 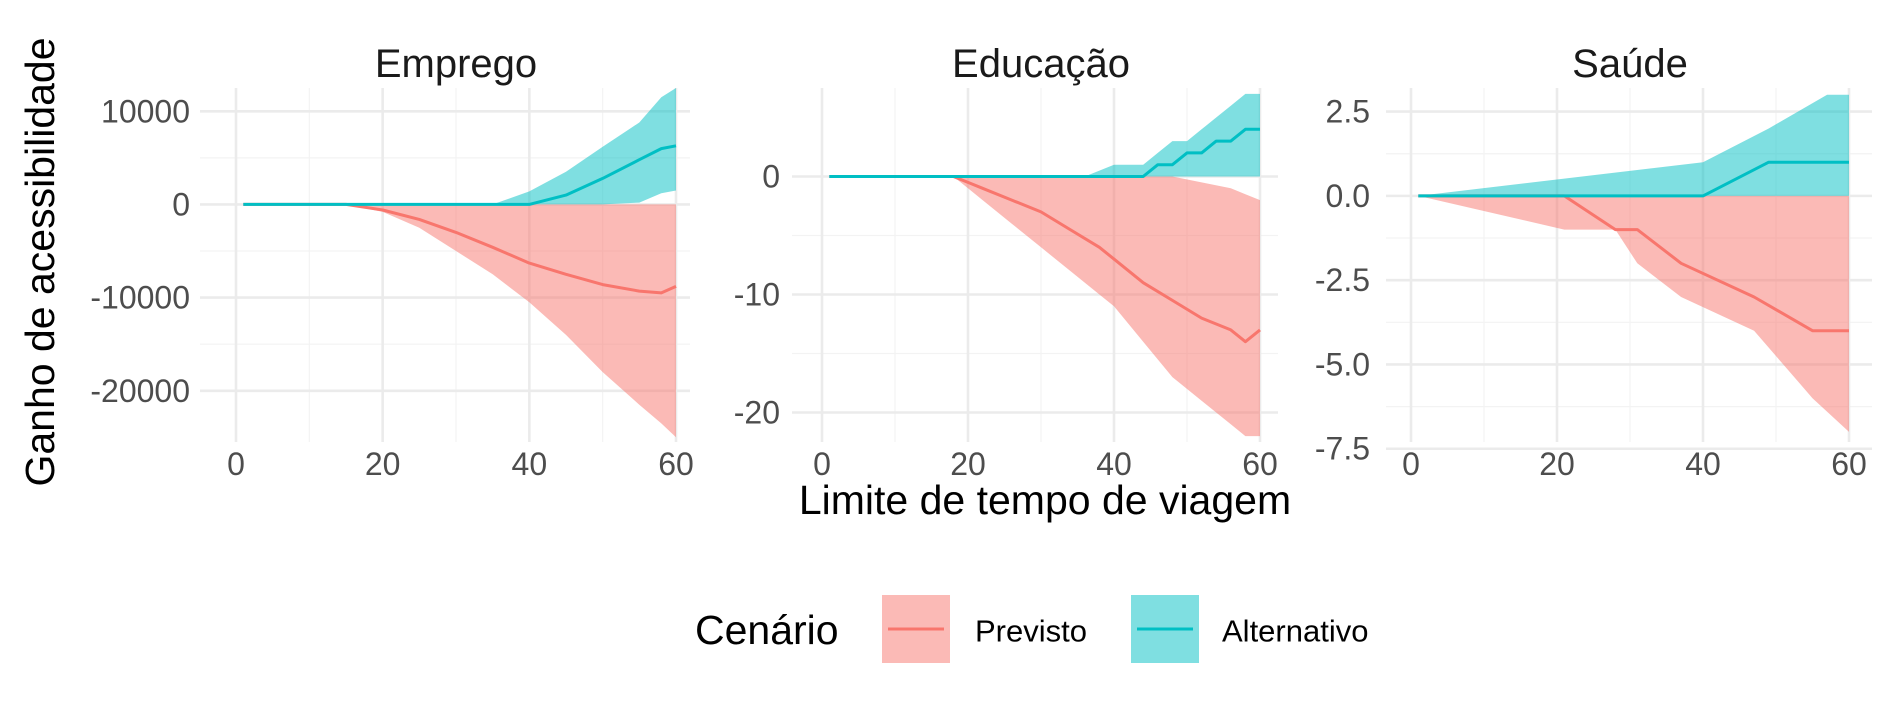 I want to click on legend-entry-alternativo: Alternativo, so click(x=1249, y=629).